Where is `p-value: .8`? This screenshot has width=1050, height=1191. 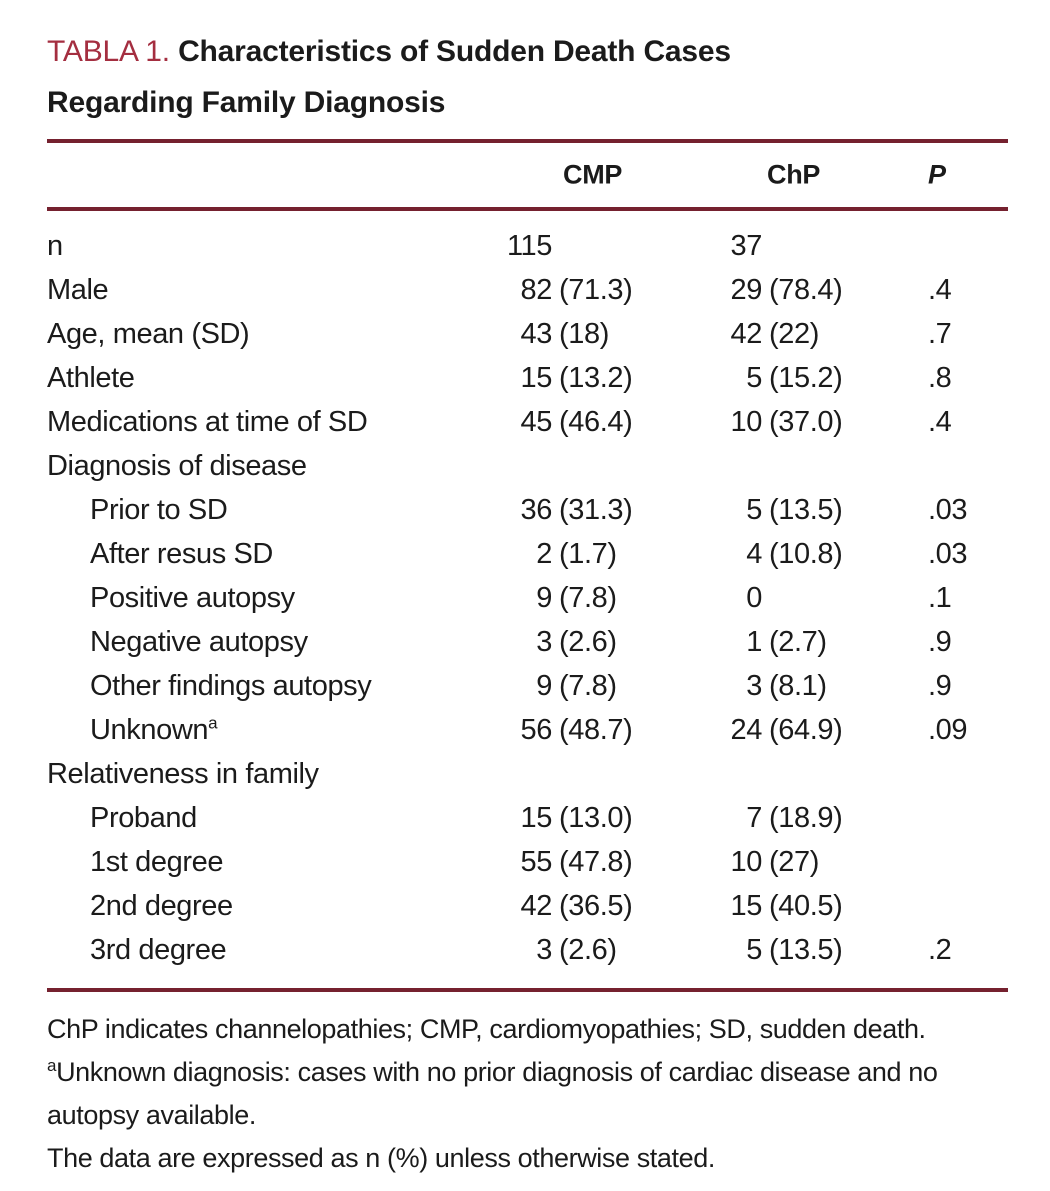
p-value: .8 is located at coordinates (940, 377).